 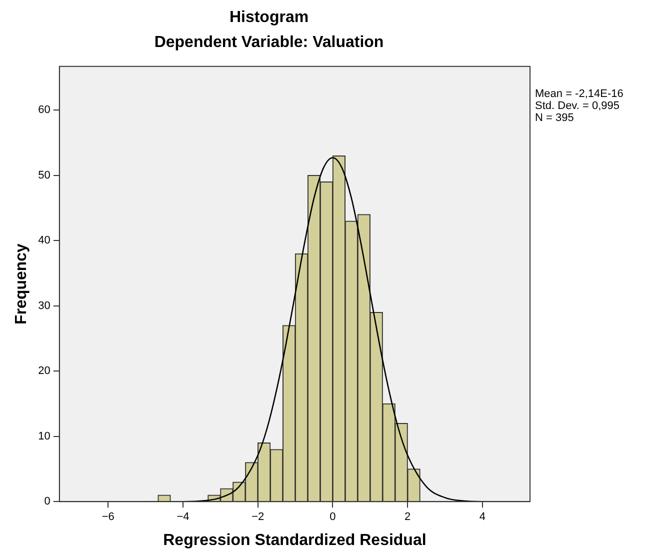 I want to click on x-axis-title: Regression Standardized Residual, so click(x=294, y=540).